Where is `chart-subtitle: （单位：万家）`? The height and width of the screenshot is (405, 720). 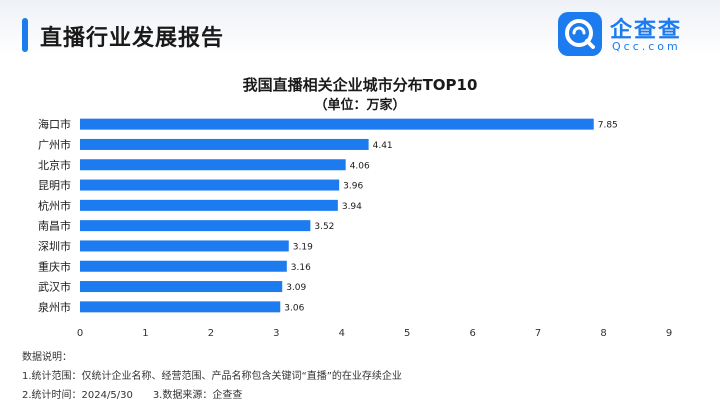
chart-subtitle: （单位：万家） is located at coordinates (360, 105).